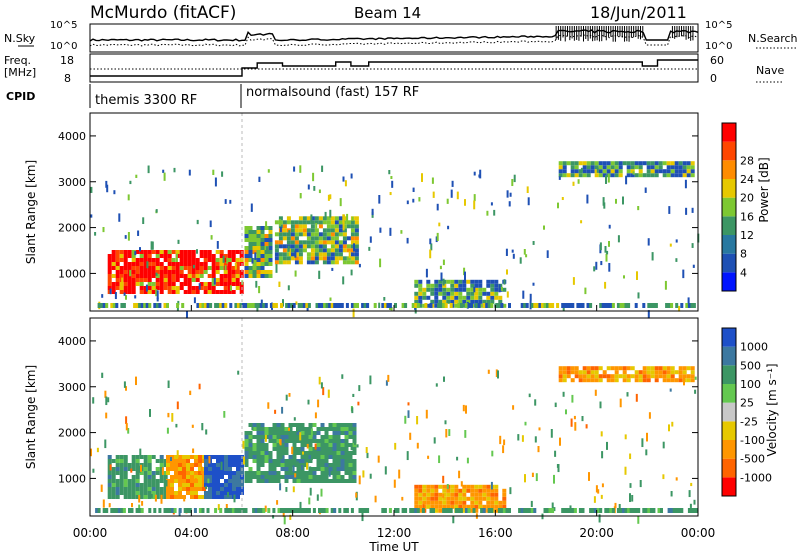 Image resolution: width=800 pixels, height=554 pixels. What do you see at coordinates (332, 92) in the screenshot?
I see `cpid-segment-2: normalsound (fast) 157 RF` at bounding box center [332, 92].